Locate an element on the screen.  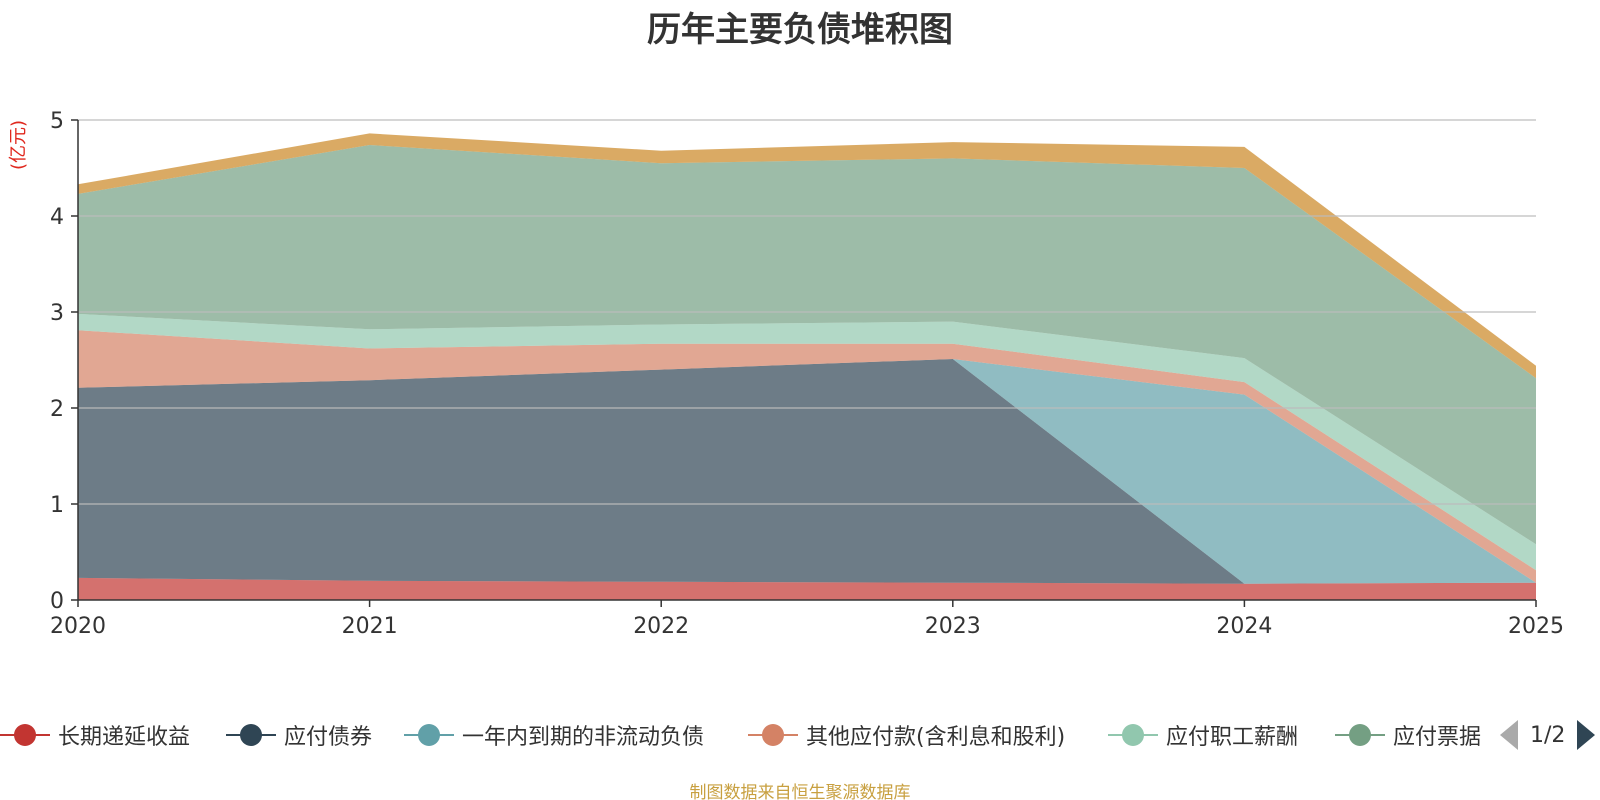
legend-item-2: 一年内到期的非流动负债 is located at coordinates (554, 735).